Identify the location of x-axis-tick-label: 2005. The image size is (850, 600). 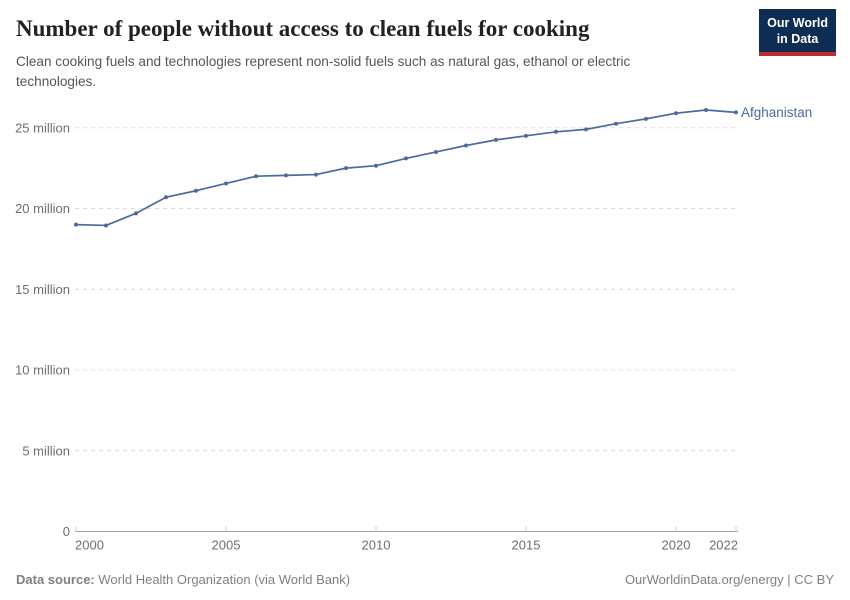
(226, 545).